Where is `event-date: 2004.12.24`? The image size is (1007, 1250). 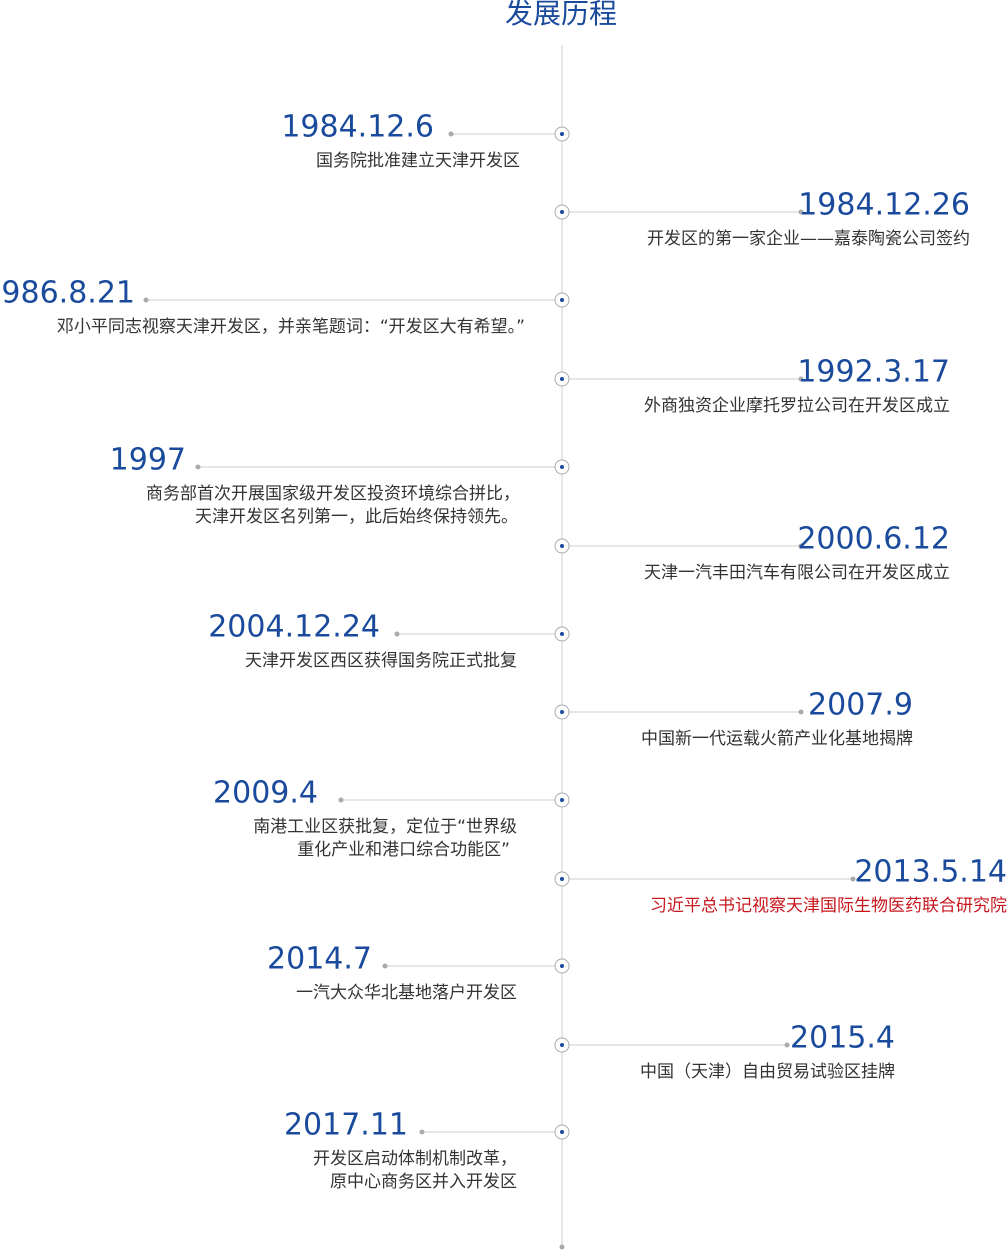
event-date: 2004.12.24 is located at coordinates (294, 627).